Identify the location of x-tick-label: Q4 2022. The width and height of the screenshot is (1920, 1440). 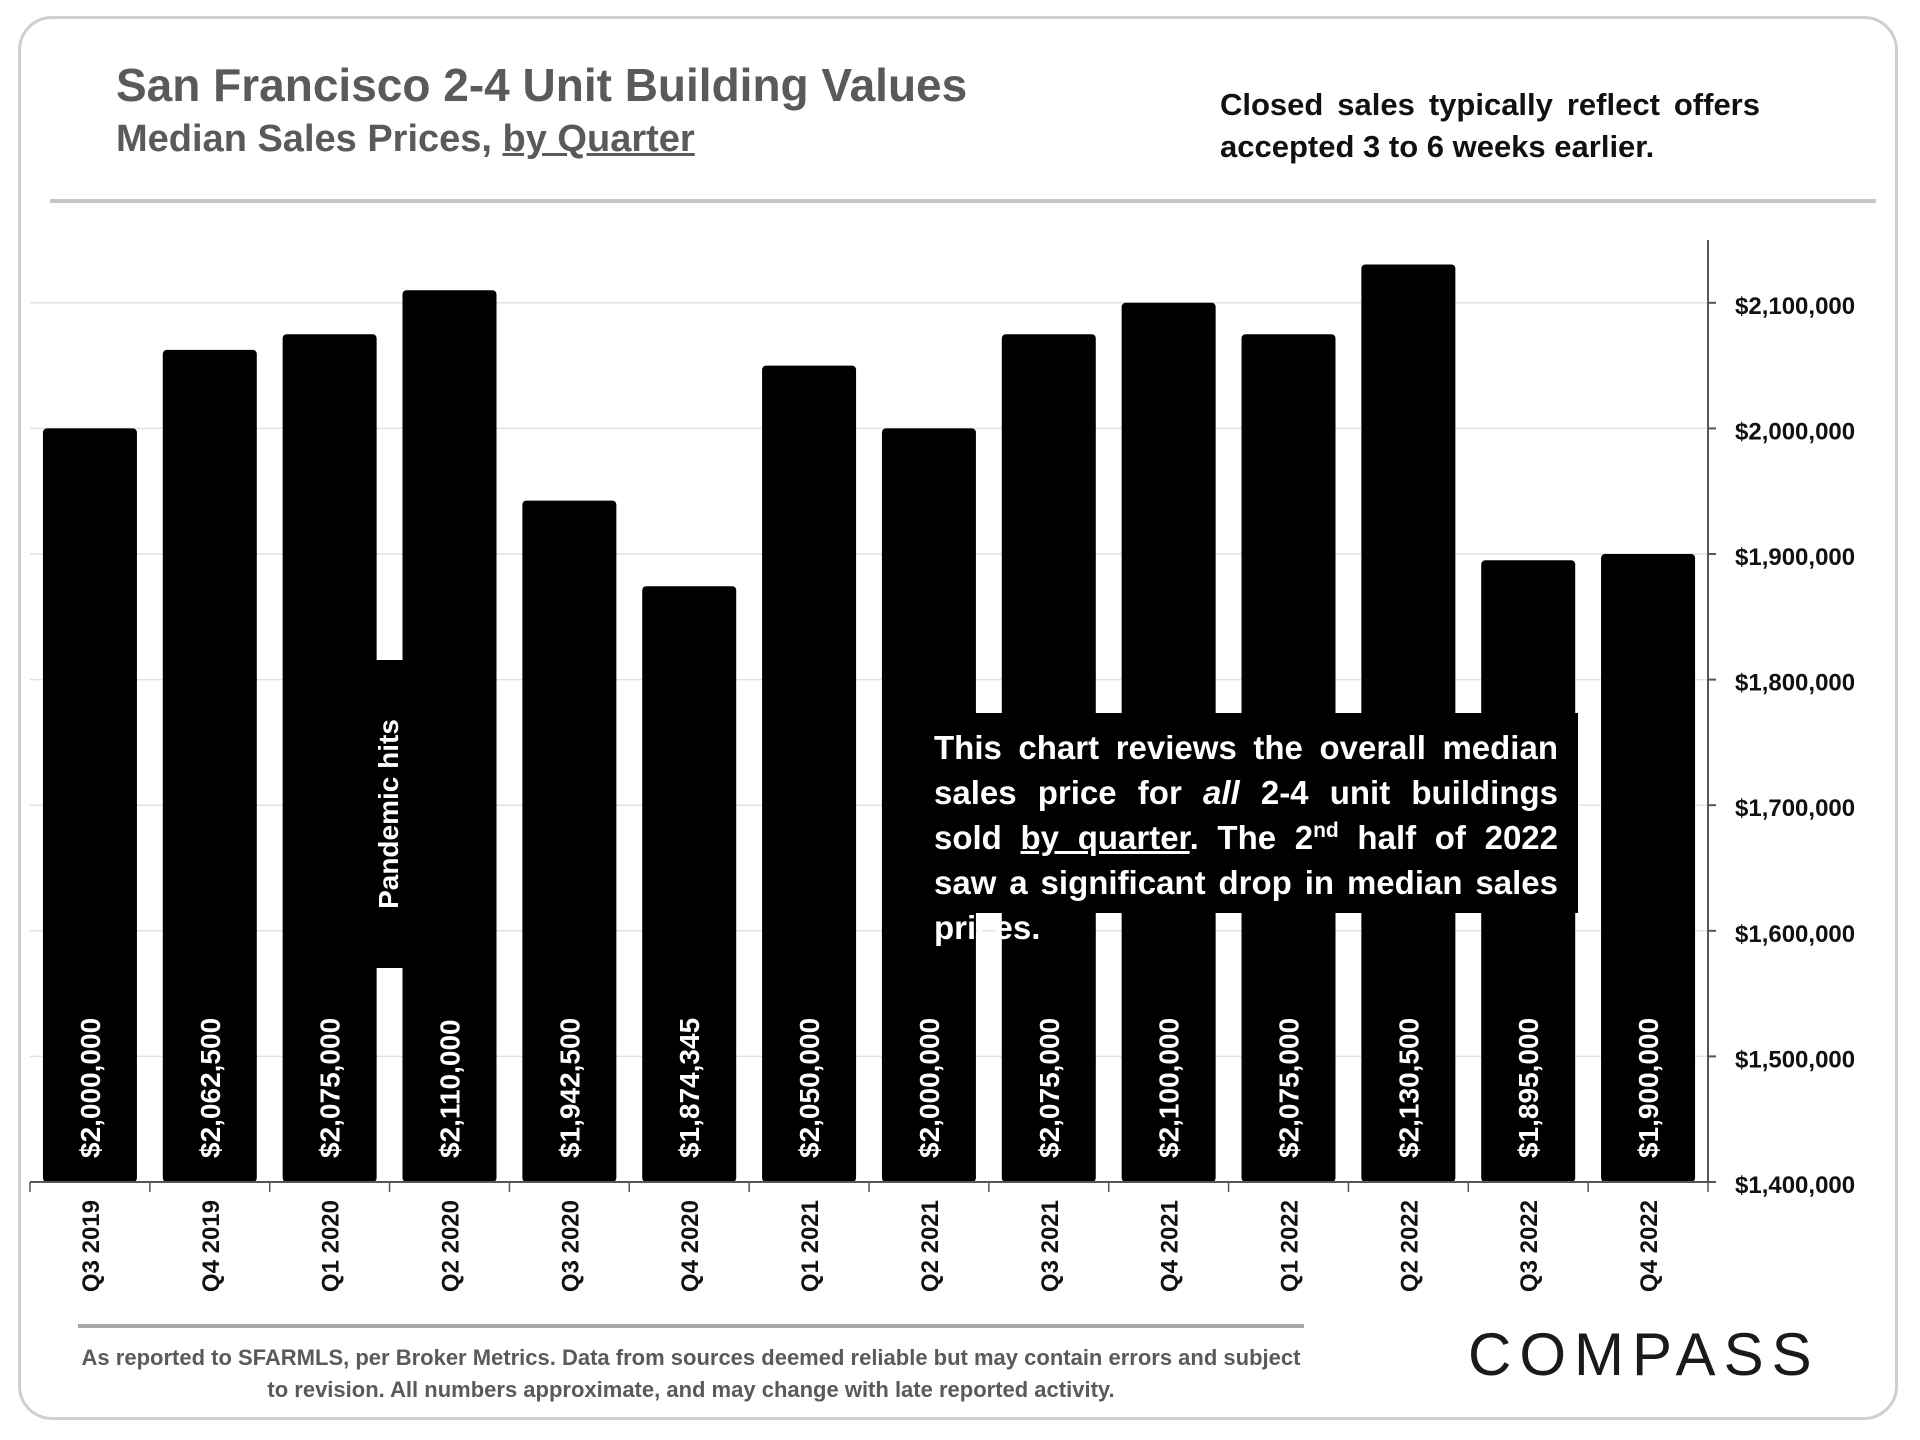
(1649, 1246).